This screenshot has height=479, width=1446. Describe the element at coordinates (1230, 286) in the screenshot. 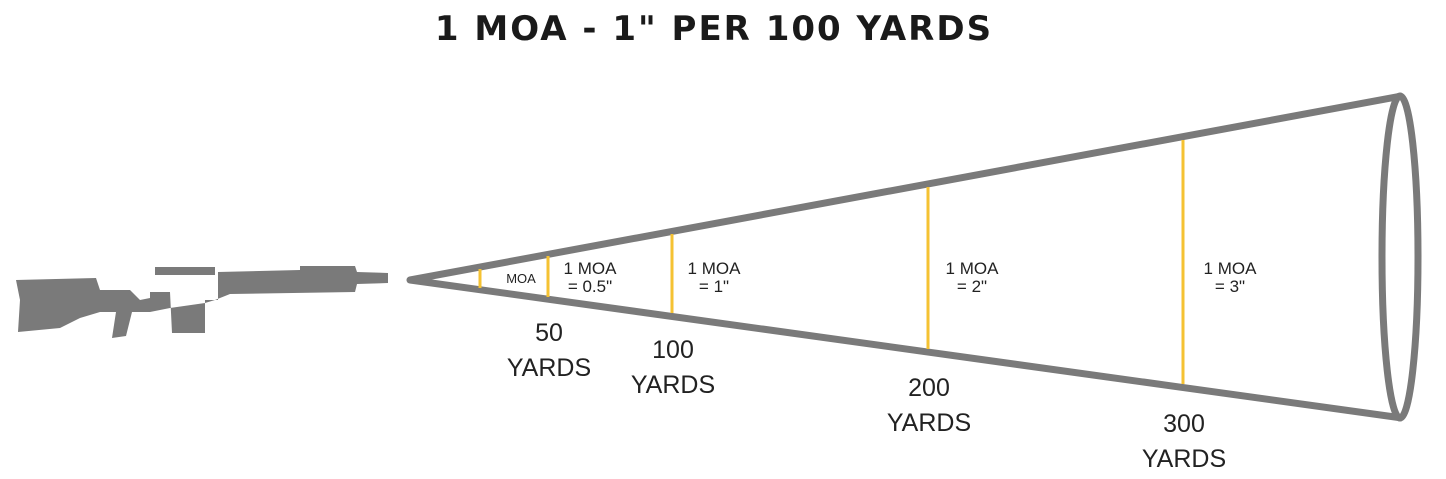

I see `marker-value: = 3"` at that location.